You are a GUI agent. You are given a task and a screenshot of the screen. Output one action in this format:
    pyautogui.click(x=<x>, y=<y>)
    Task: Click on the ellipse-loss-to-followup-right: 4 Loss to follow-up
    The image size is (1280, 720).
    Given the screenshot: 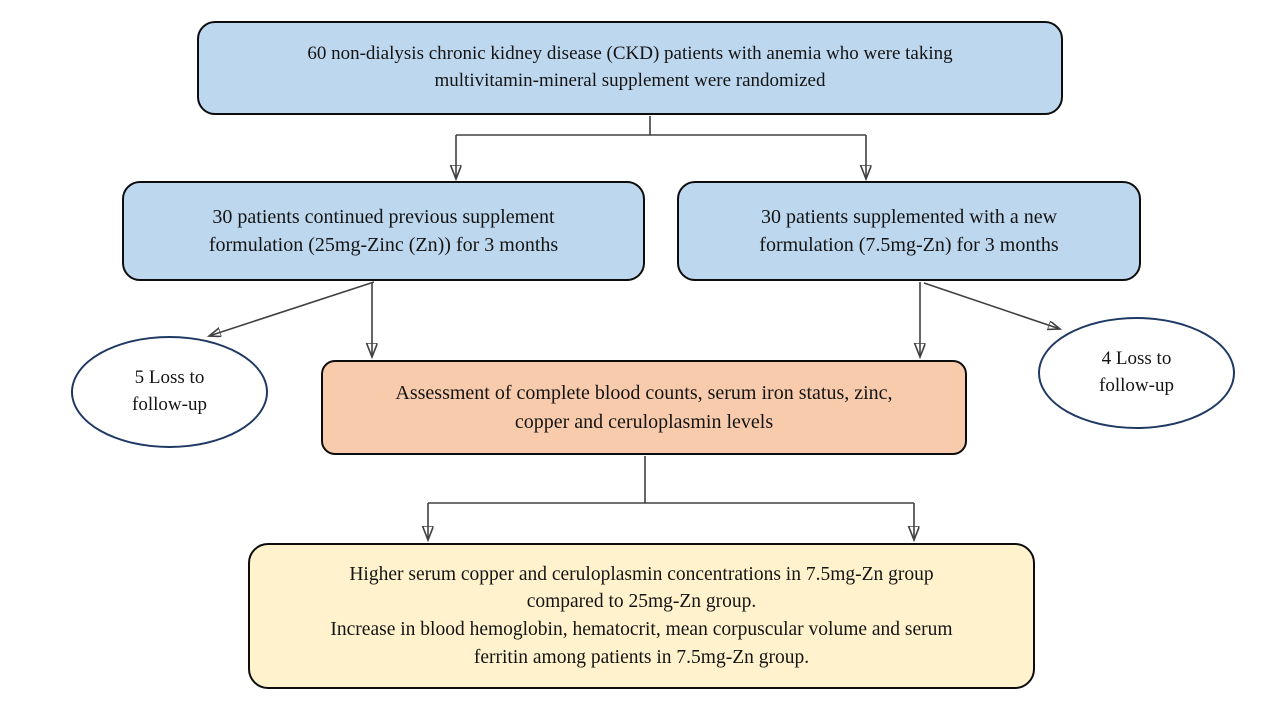 What is the action you would take?
    pyautogui.click(x=1136, y=373)
    